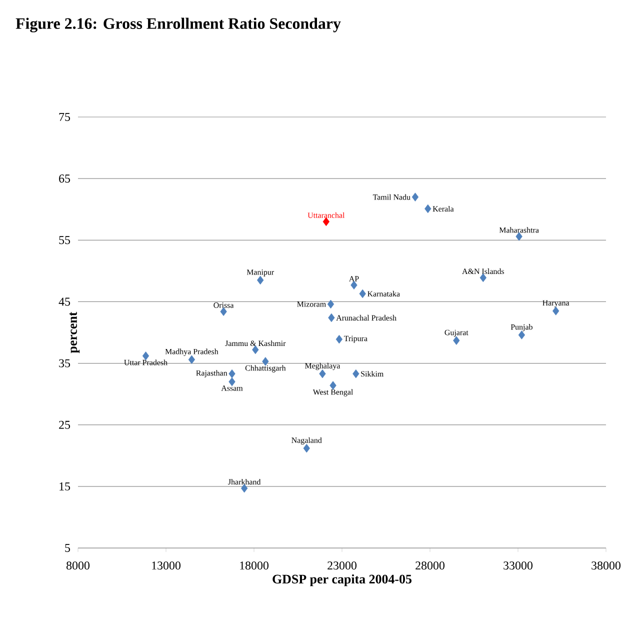 The width and height of the screenshot is (634, 621). Describe the element at coordinates (64, 117) in the screenshot. I see `y-tick-label: 75` at that location.